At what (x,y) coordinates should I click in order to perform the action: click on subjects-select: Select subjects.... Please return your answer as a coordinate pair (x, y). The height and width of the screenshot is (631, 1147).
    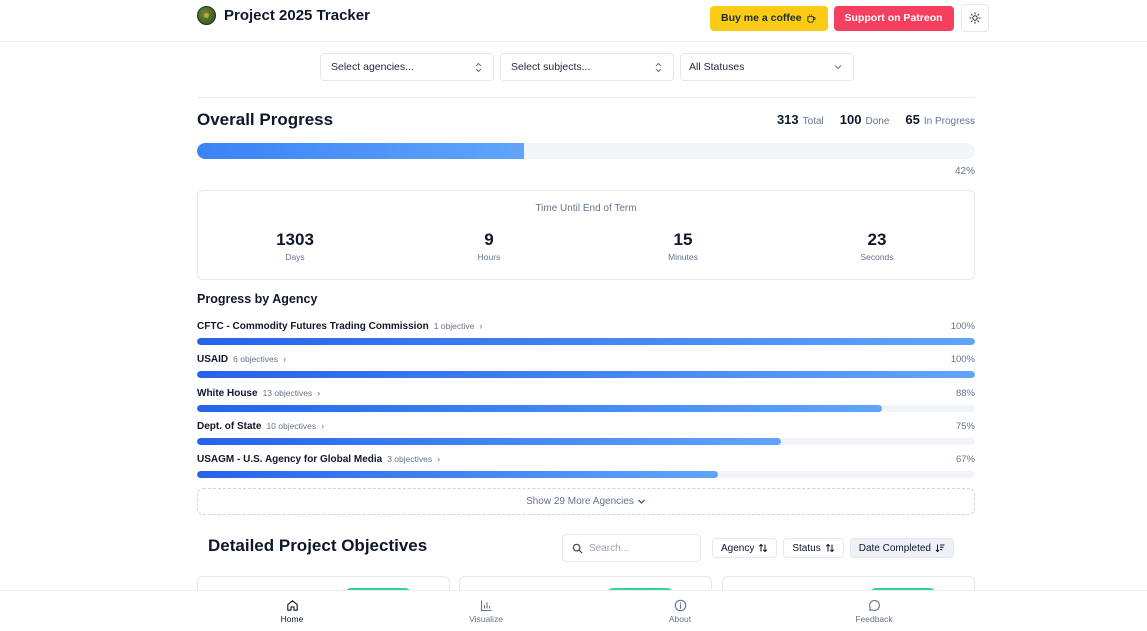
    Looking at the image, I should click on (587, 67).